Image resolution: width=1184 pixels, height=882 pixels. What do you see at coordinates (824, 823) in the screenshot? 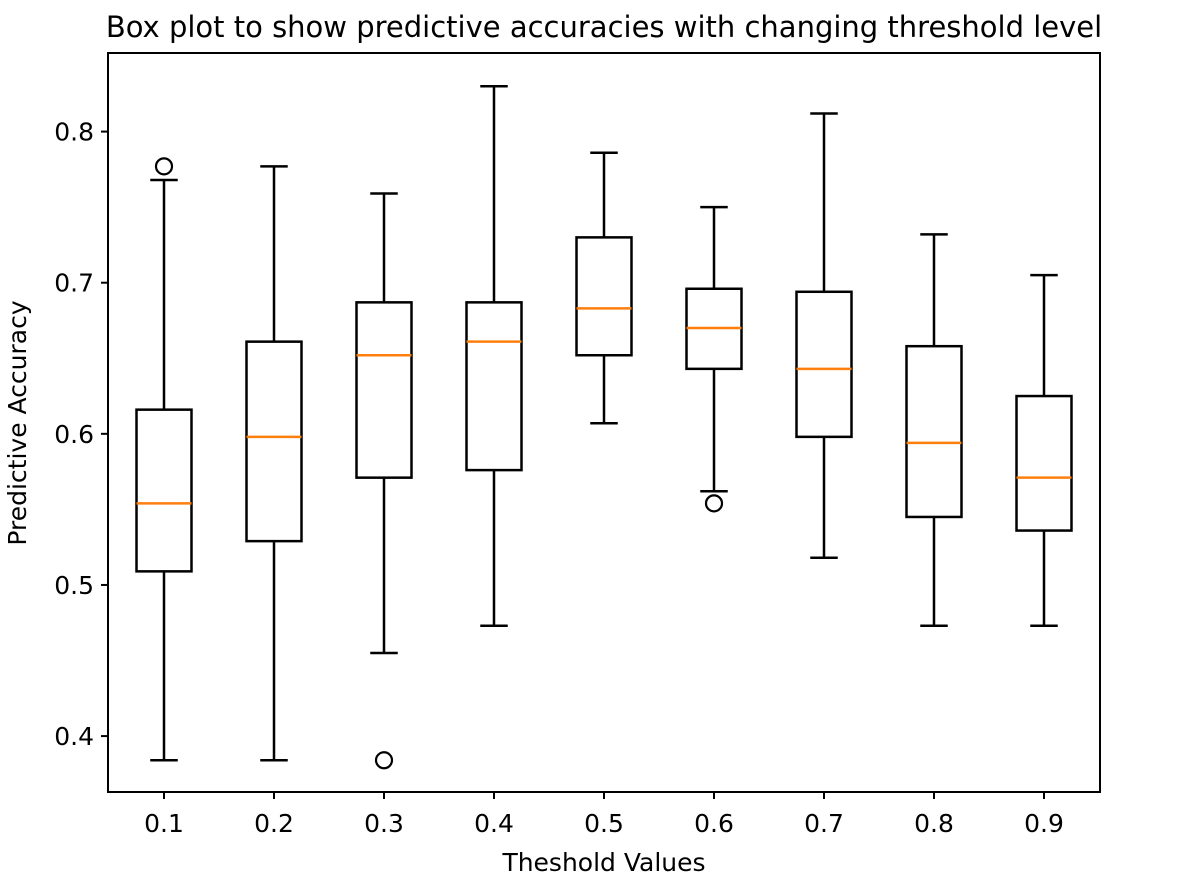
I see `x-tick-label: 0.7` at bounding box center [824, 823].